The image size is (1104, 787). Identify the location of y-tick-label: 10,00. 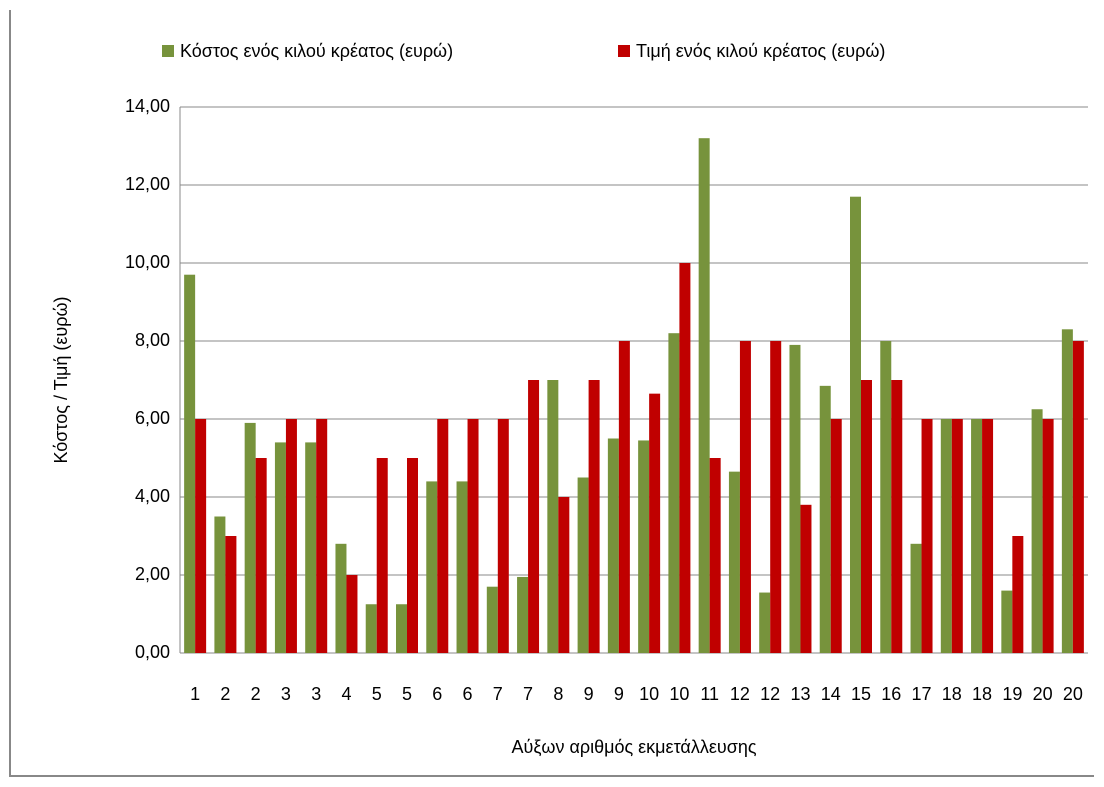
(147, 262).